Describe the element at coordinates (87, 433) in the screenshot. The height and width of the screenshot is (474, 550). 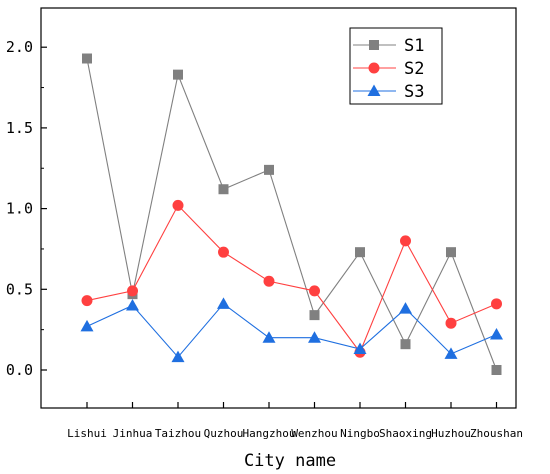
I see `x-tick-label: Lishui` at that location.